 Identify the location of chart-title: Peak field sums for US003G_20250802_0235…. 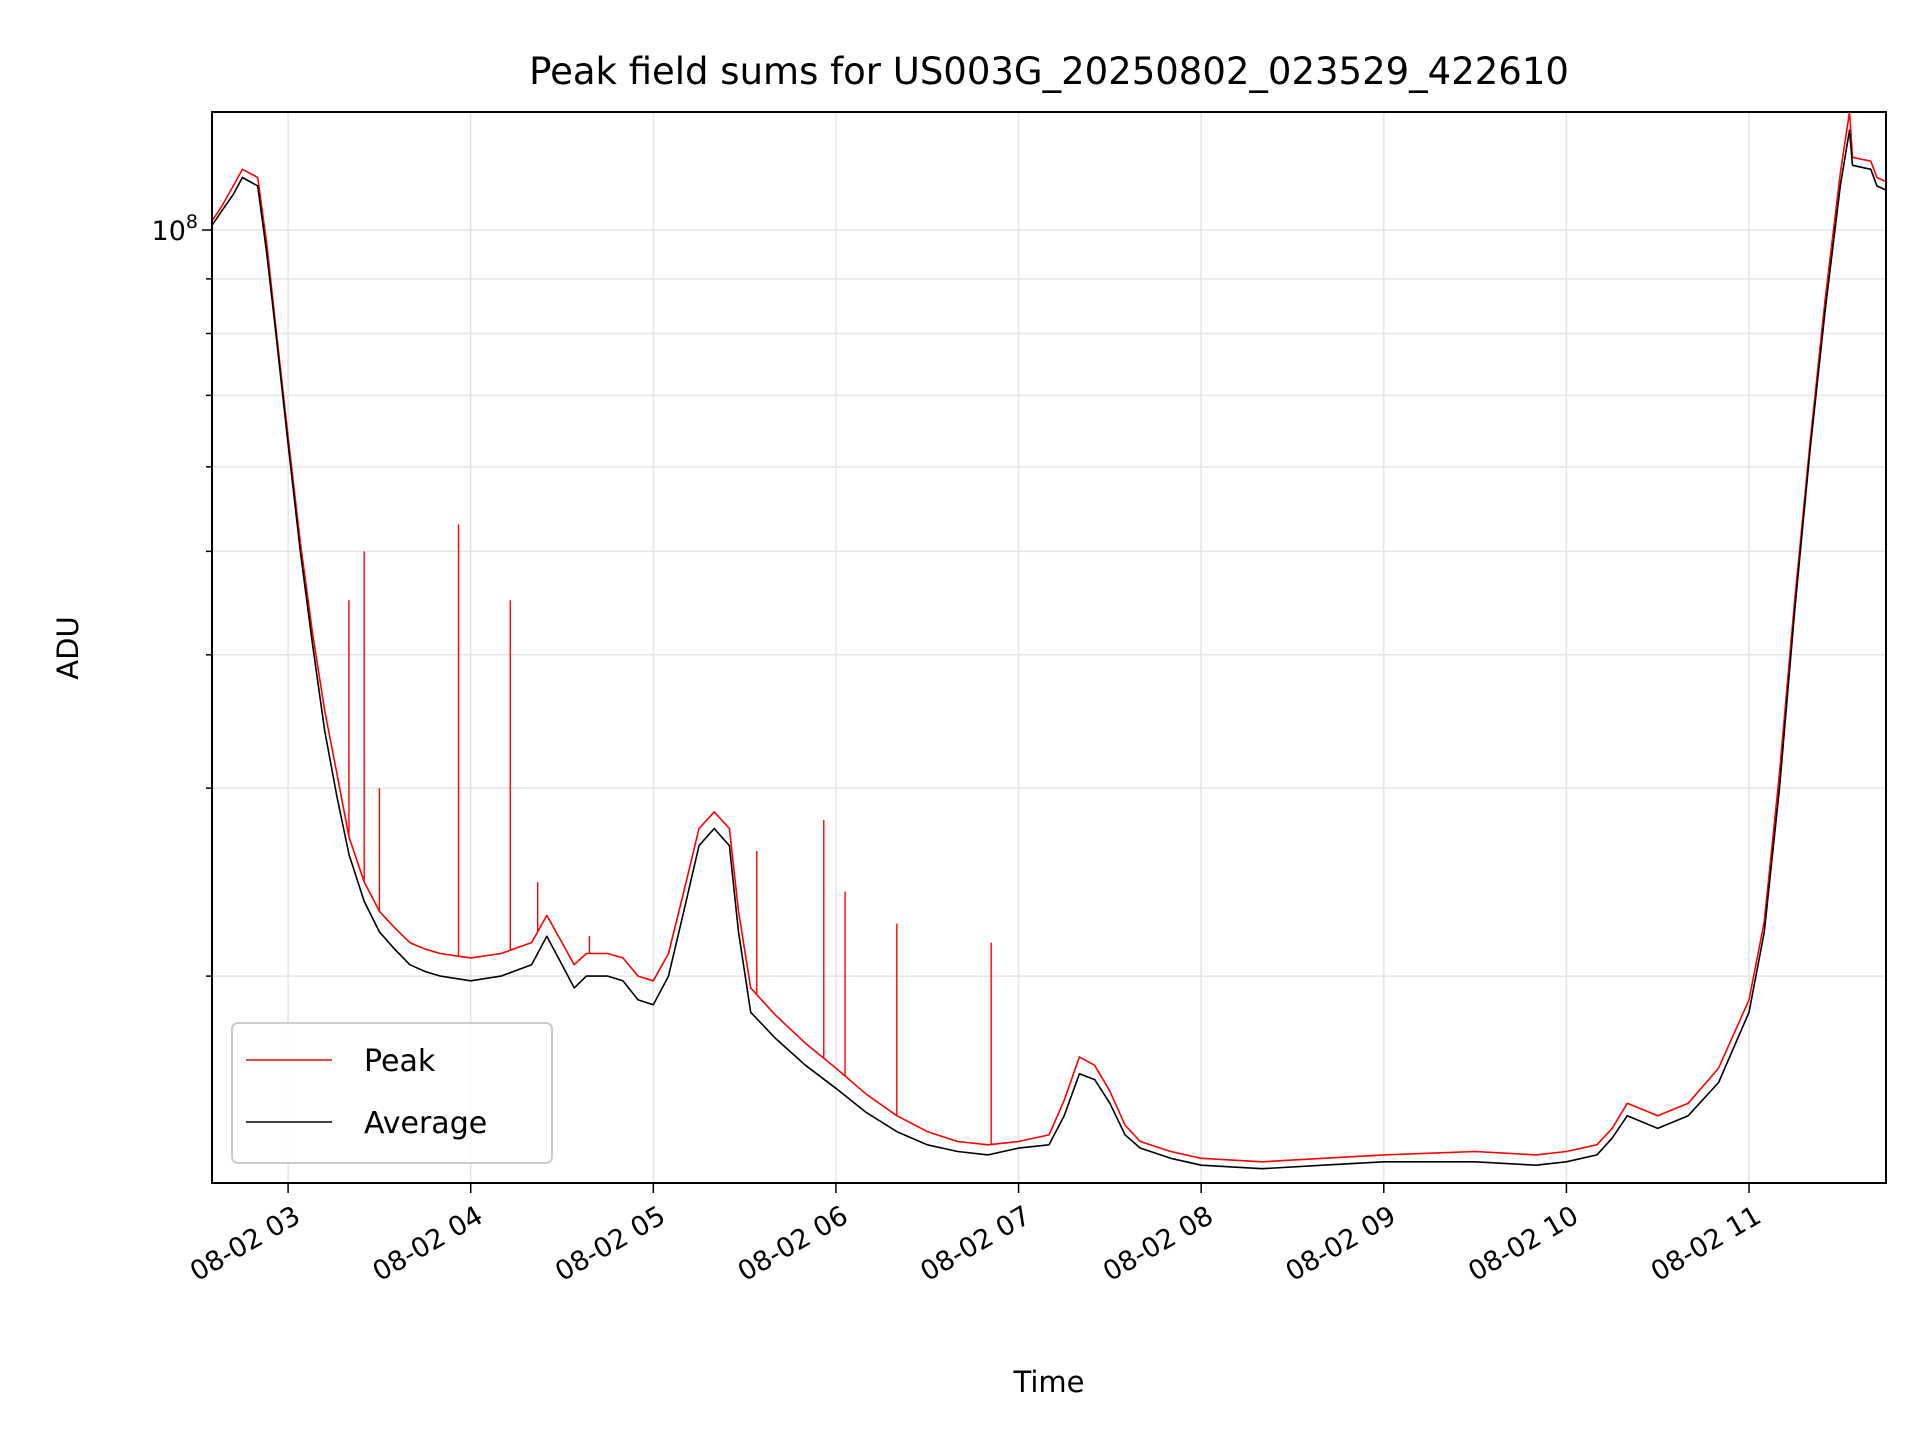
(1049, 71).